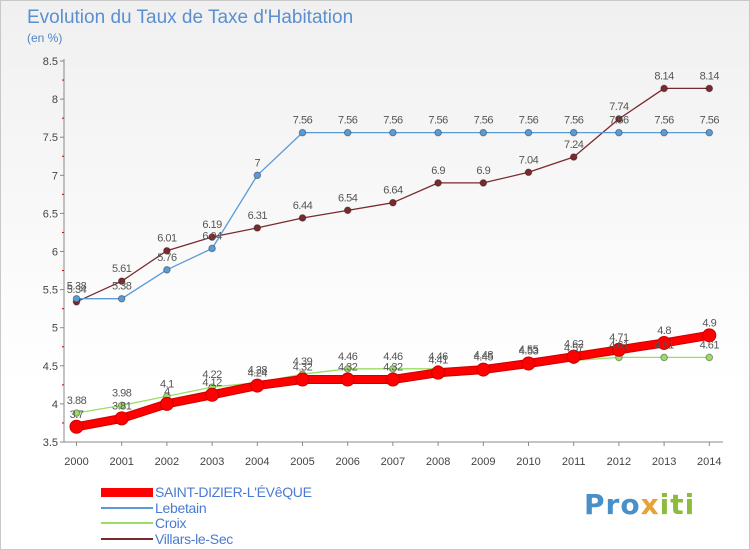 The width and height of the screenshot is (750, 550). I want to click on data-label: 4.62, so click(574, 345).